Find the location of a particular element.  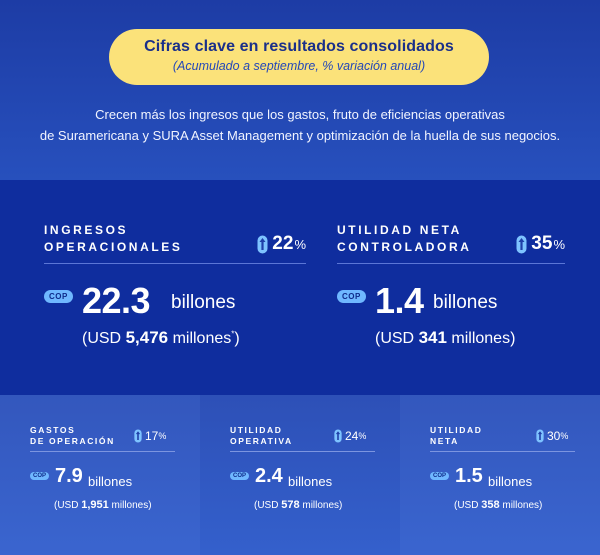

metric-label: UTILIDAD OPERATIVA is located at coordinates (261, 435).